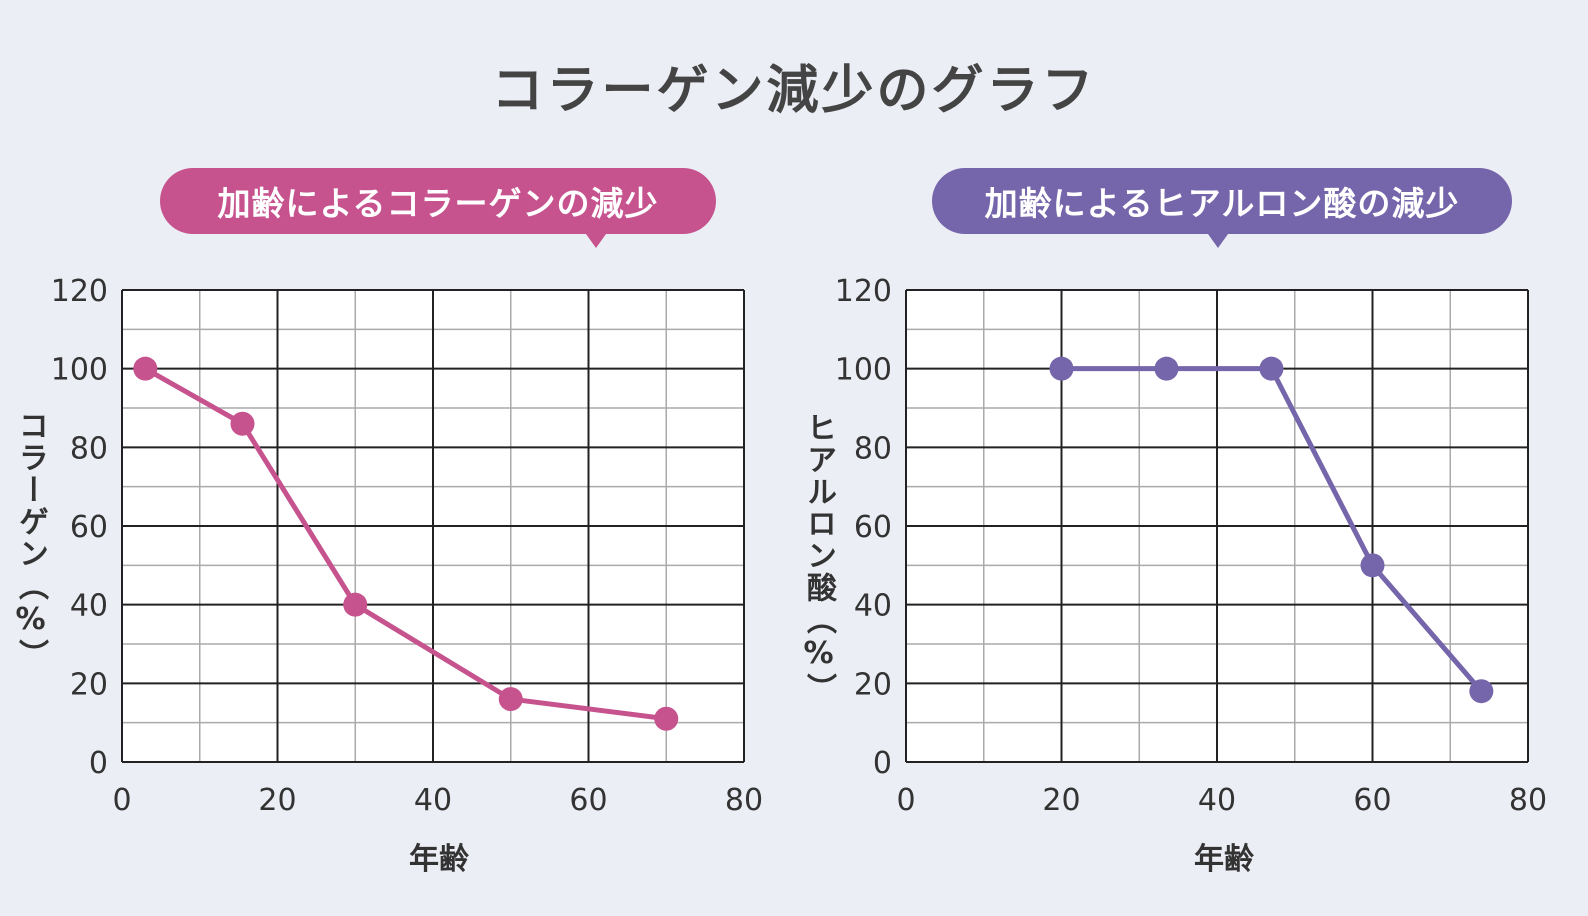 The width and height of the screenshot is (1588, 916). What do you see at coordinates (30, 540) in the screenshot?
I see `collagen-y-axis-label: コラーゲン（%）` at bounding box center [30, 540].